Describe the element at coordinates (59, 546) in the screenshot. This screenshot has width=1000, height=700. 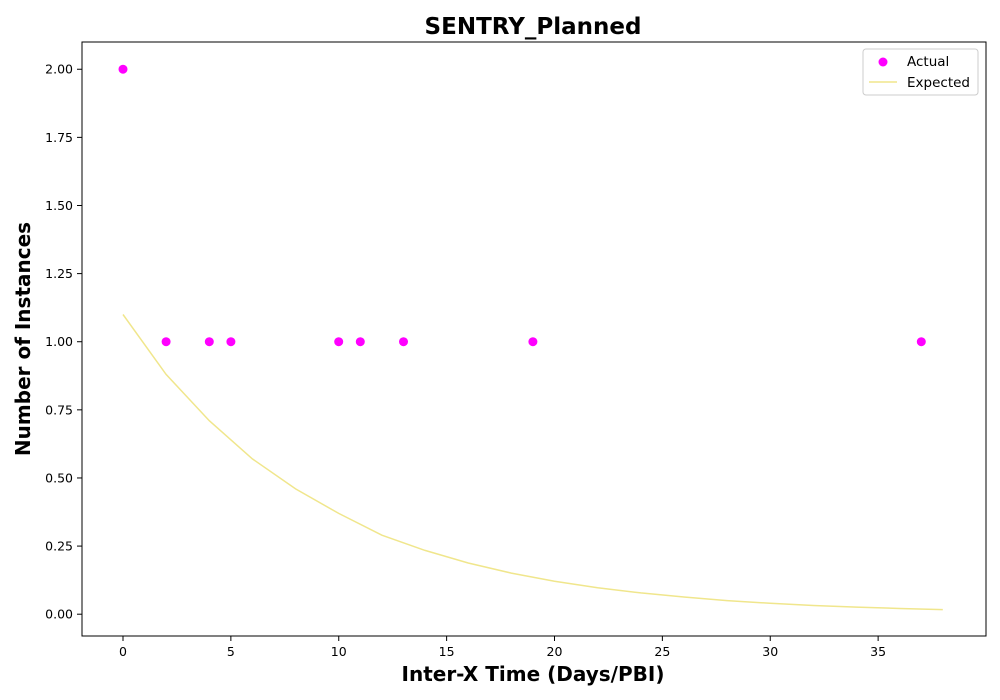
I see `y-tick-label: 0.25` at that location.